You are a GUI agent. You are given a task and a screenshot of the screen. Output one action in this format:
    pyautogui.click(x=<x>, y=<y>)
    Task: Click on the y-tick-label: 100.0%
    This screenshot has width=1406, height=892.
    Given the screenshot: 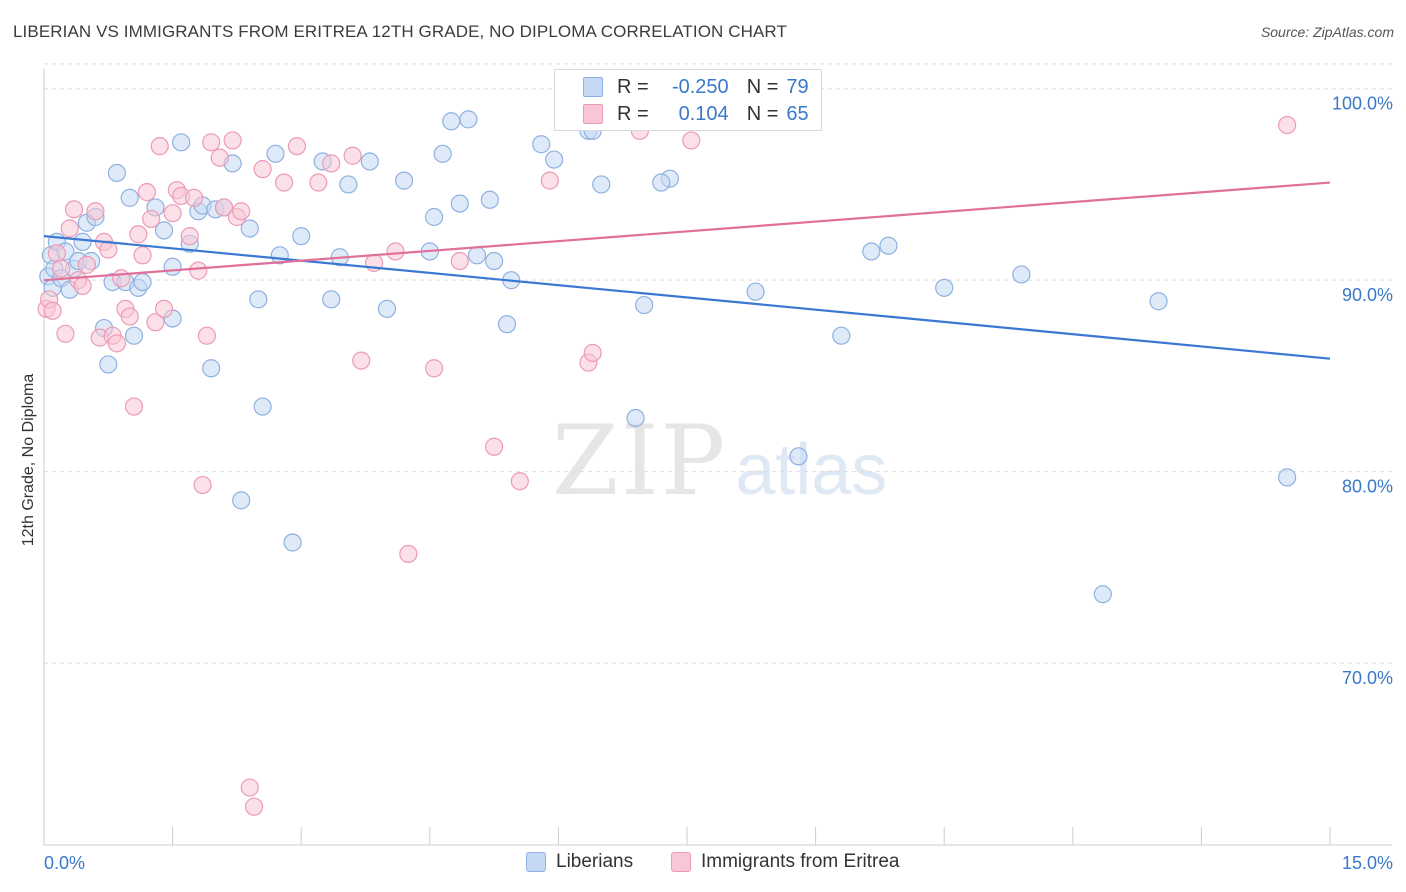 What is the action you would take?
    pyautogui.click(x=1362, y=104)
    